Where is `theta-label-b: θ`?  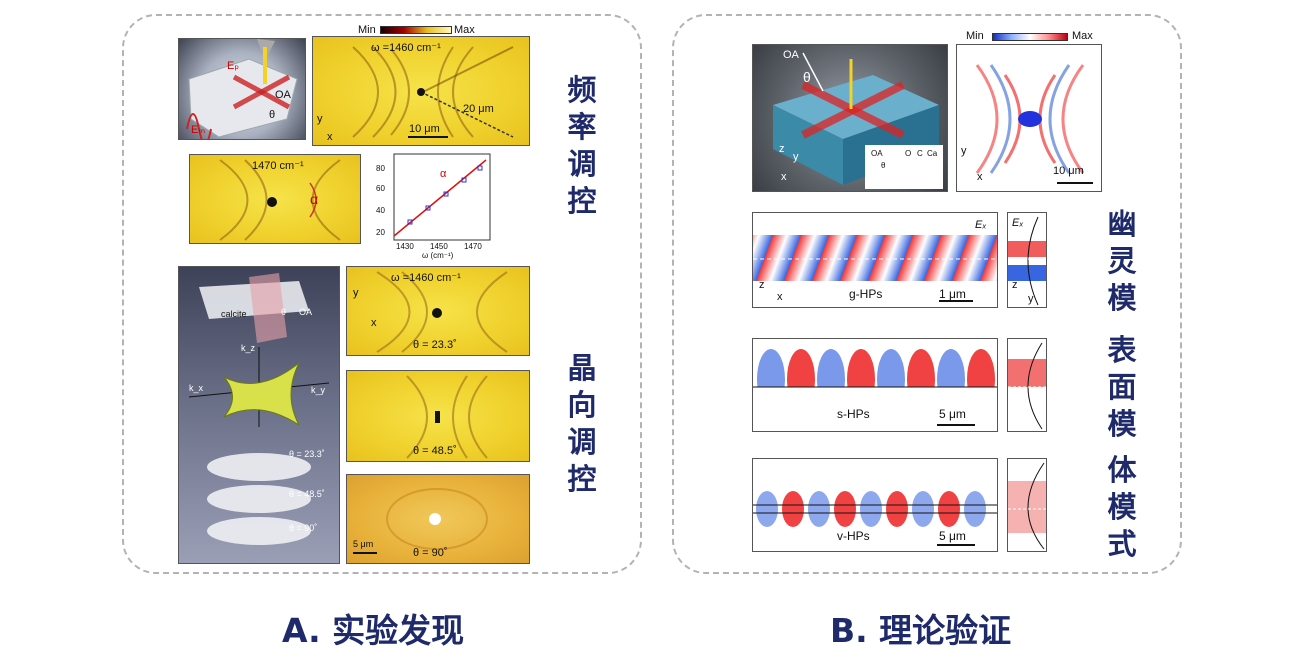
theta-label-b: θ is located at coordinates (284, 312).